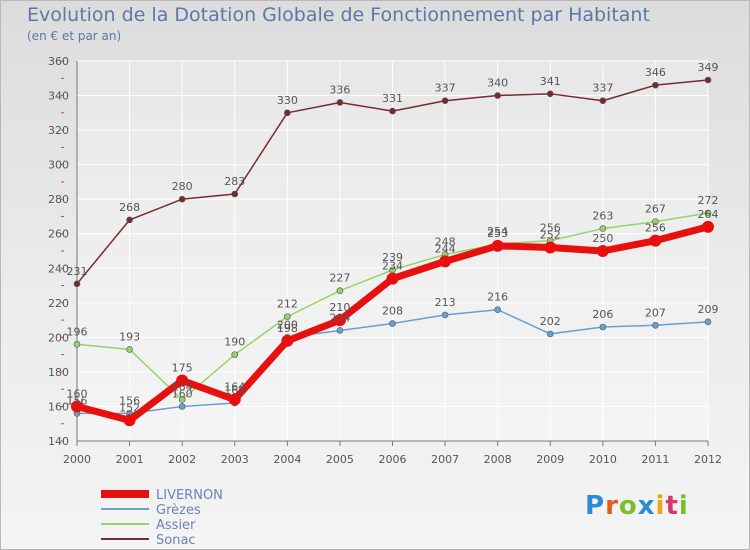  Describe the element at coordinates (77, 271) in the screenshot. I see `data-label: 231` at that location.